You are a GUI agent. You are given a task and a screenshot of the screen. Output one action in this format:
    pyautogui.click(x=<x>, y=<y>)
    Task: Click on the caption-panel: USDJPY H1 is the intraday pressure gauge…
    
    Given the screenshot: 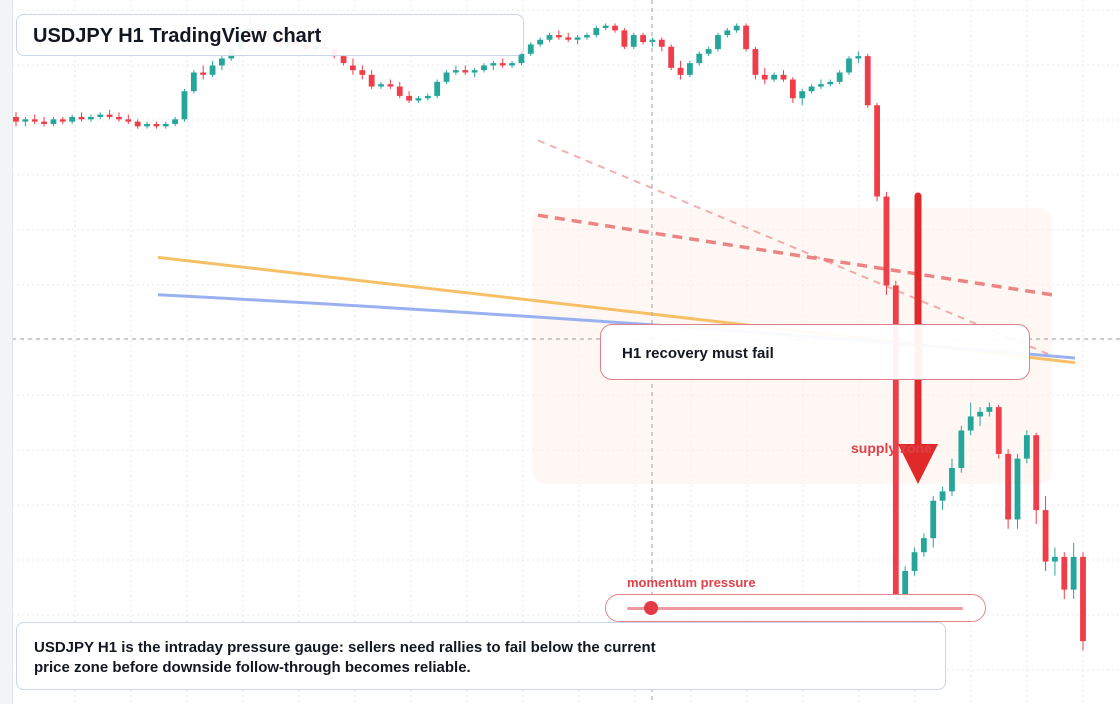 What is the action you would take?
    pyautogui.click(x=481, y=656)
    